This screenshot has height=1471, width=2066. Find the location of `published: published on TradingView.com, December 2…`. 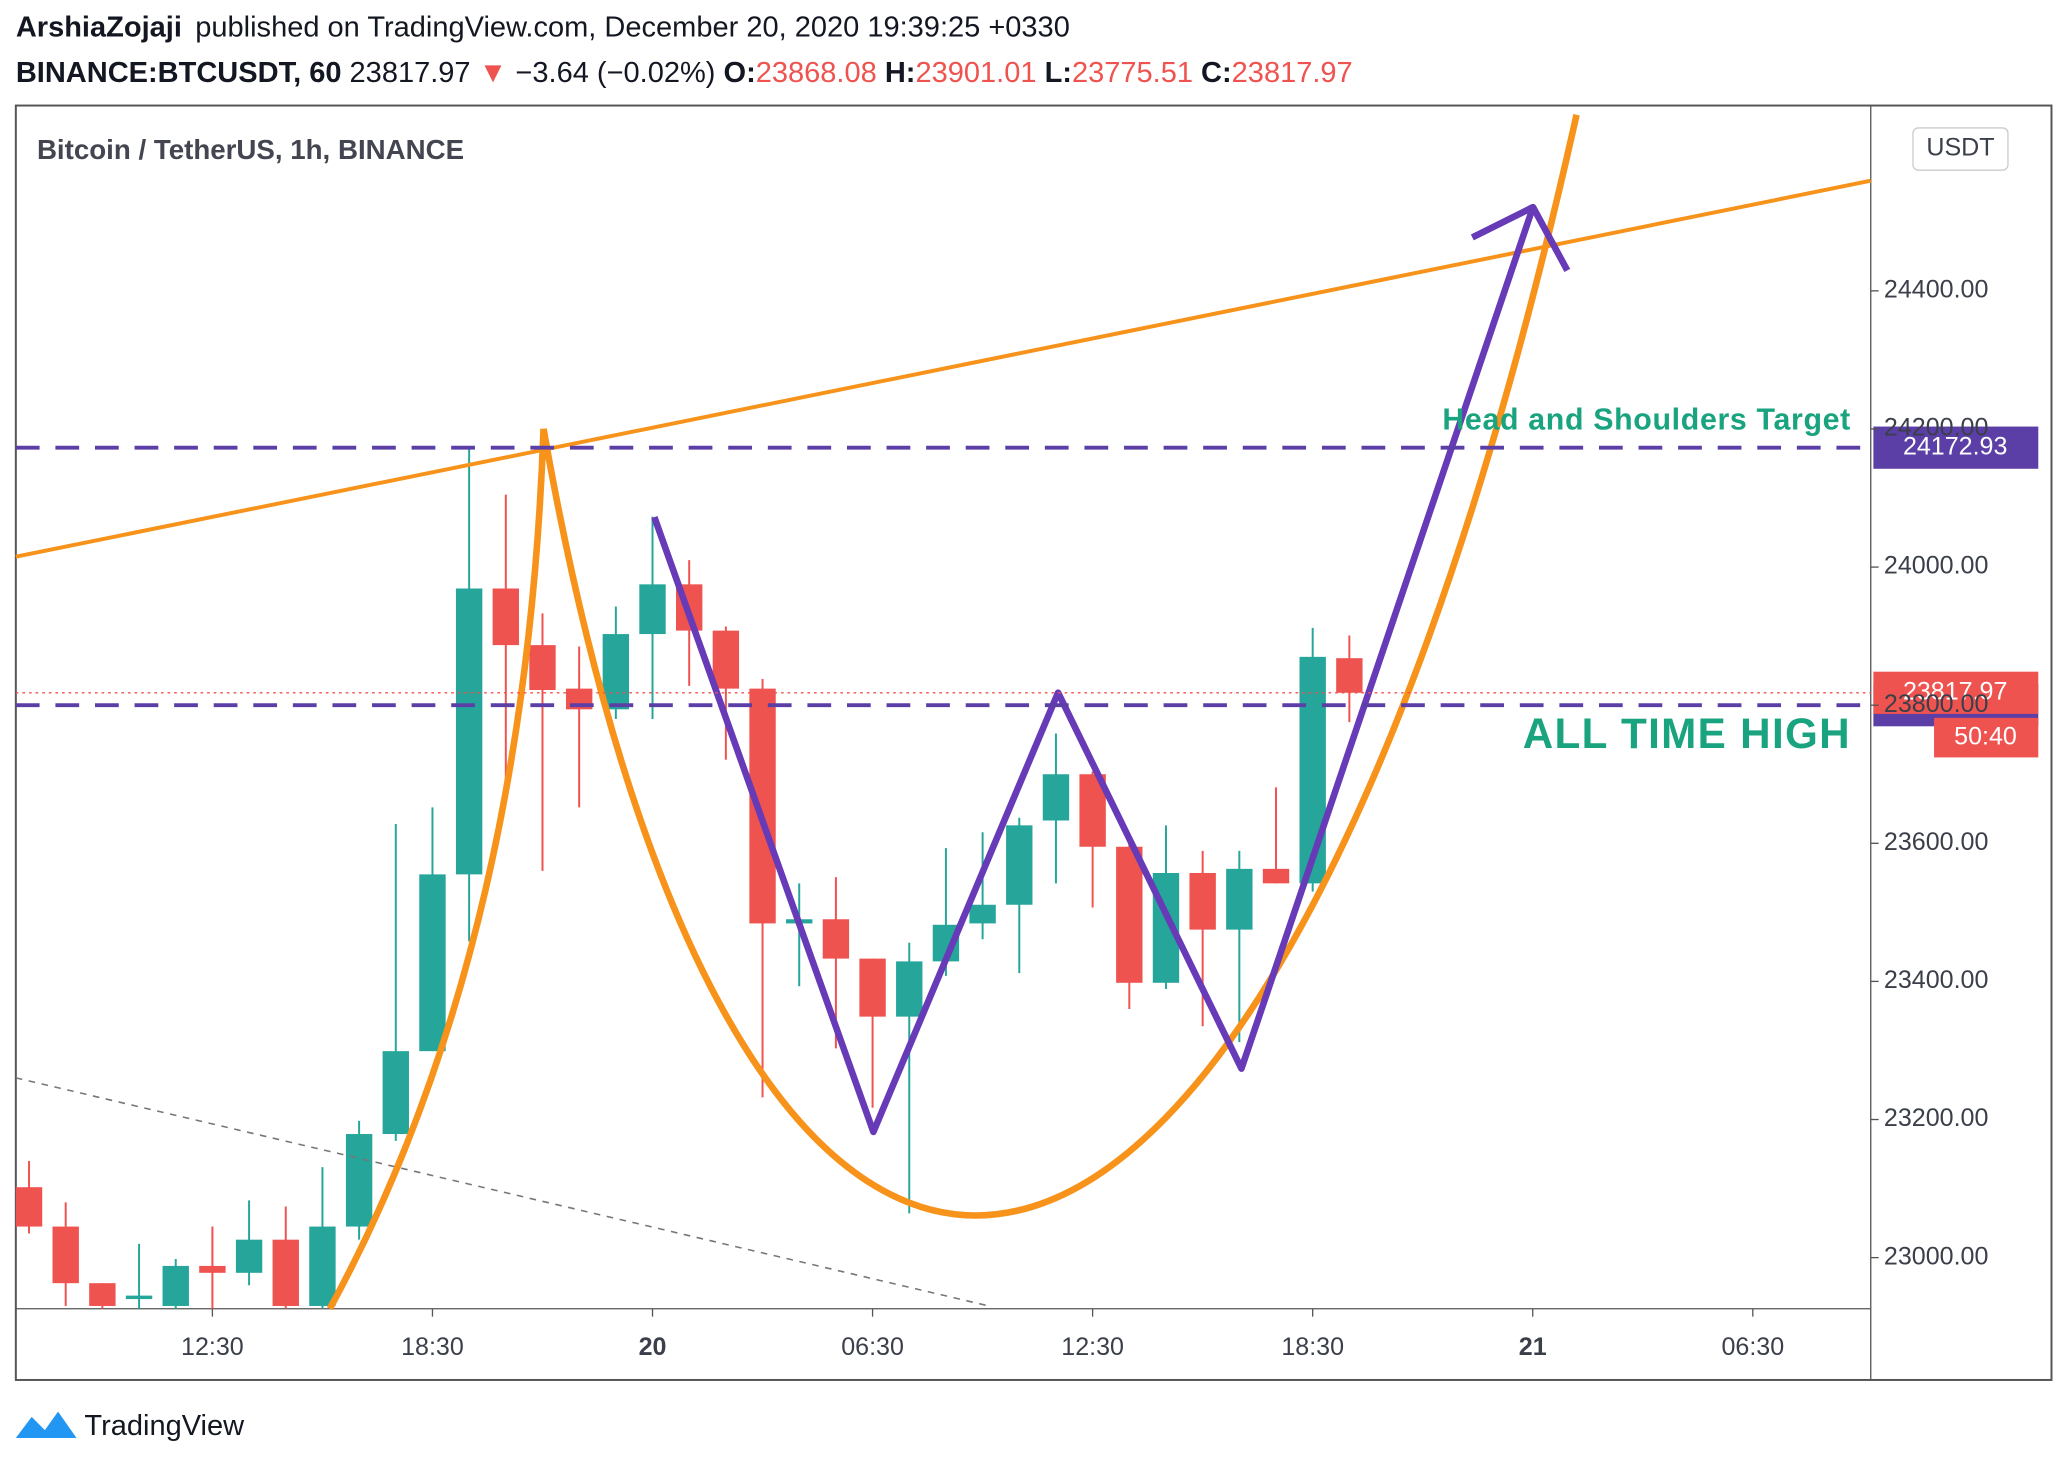

published: published on TradingView.com, December 2… is located at coordinates (632, 28).